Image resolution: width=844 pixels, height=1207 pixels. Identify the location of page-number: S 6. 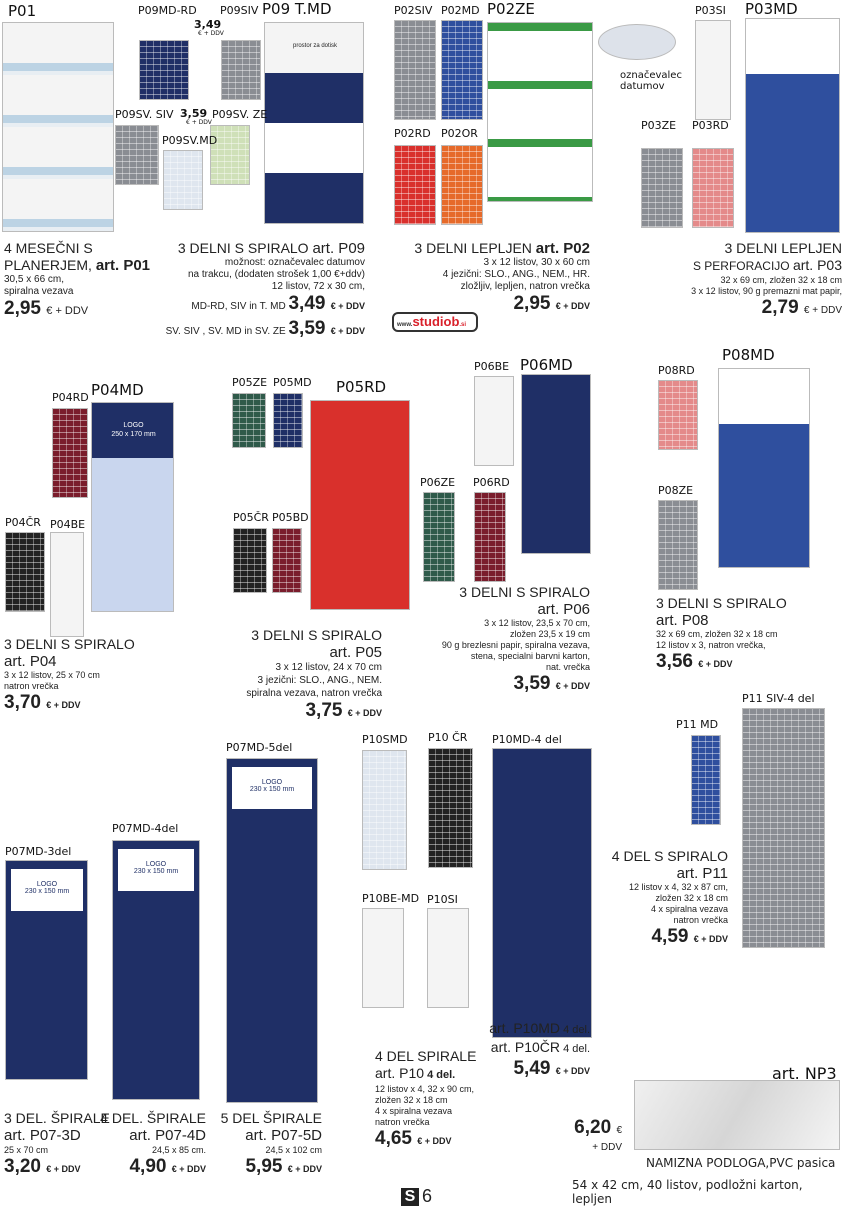
(416, 1196).